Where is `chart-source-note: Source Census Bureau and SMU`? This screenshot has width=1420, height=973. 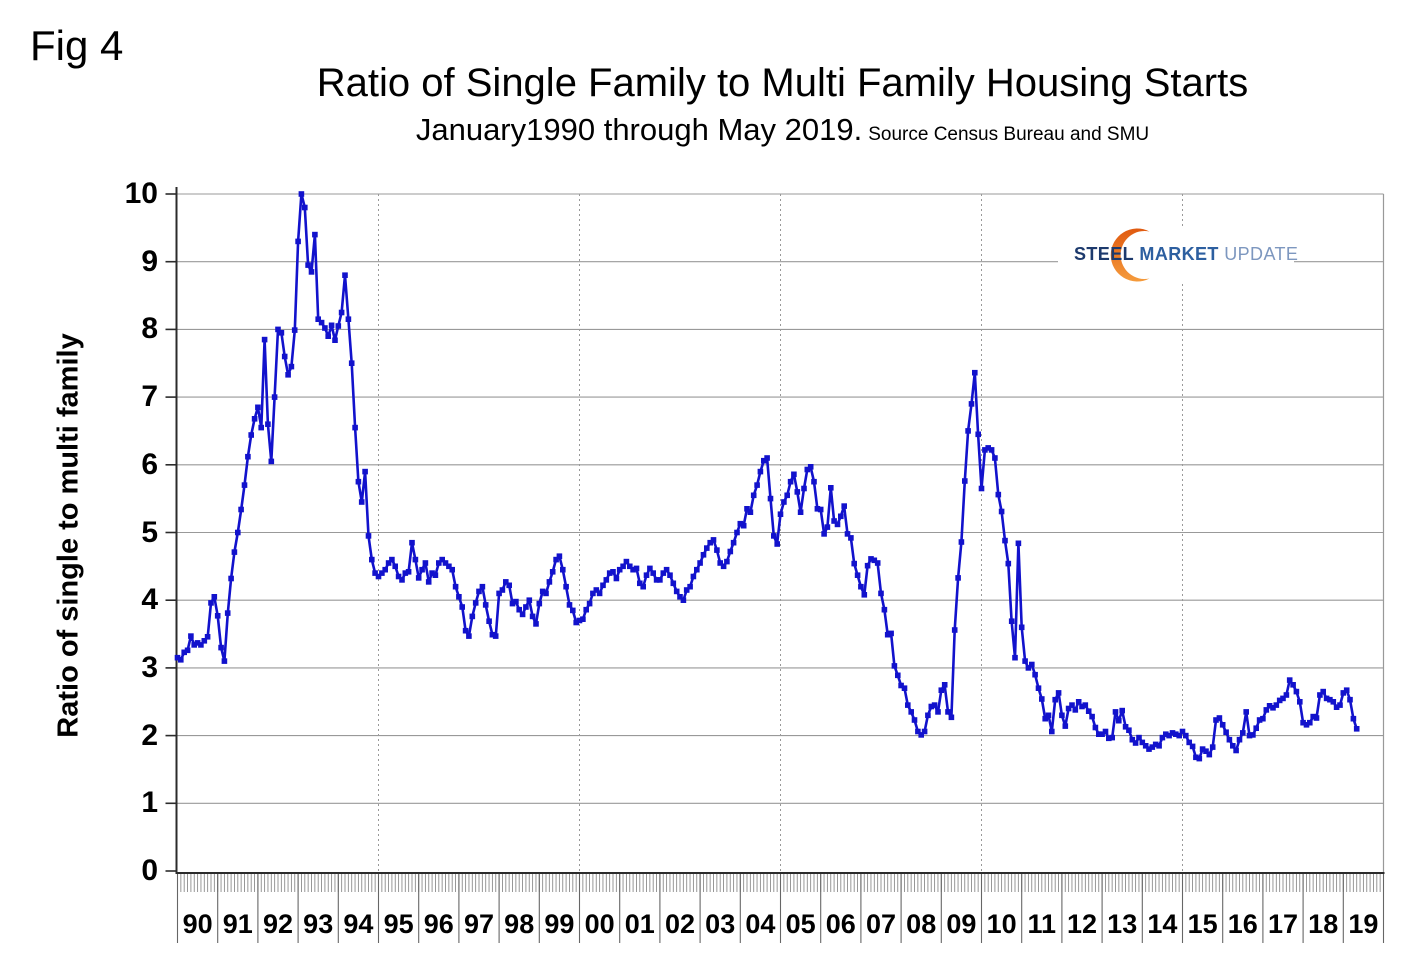 chart-source-note: Source Census Bureau and SMU is located at coordinates (1009, 134).